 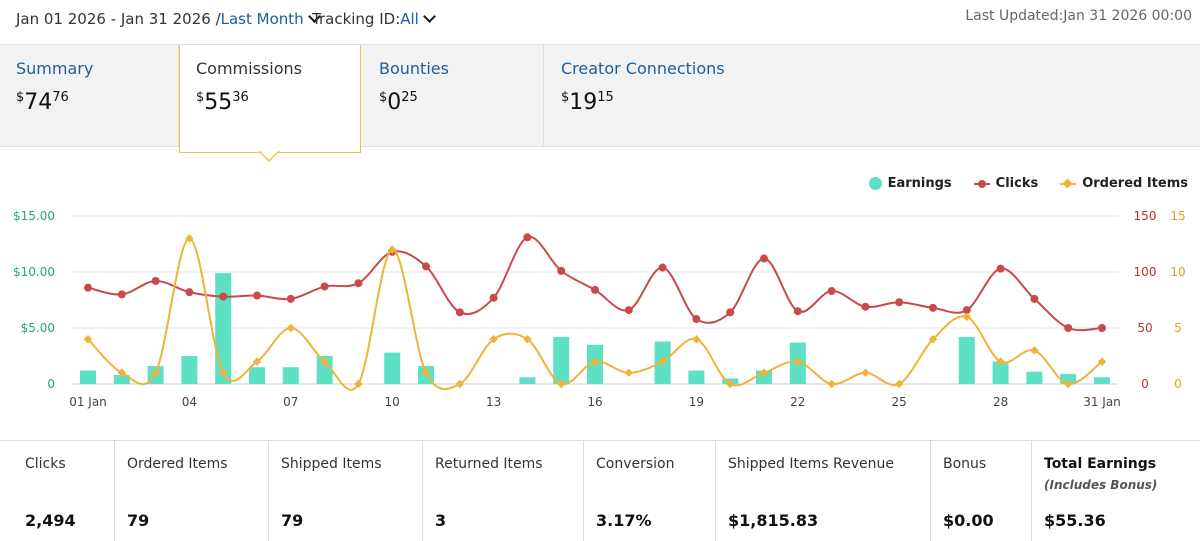 I want to click on legend-earnings: Earnings, so click(x=910, y=183).